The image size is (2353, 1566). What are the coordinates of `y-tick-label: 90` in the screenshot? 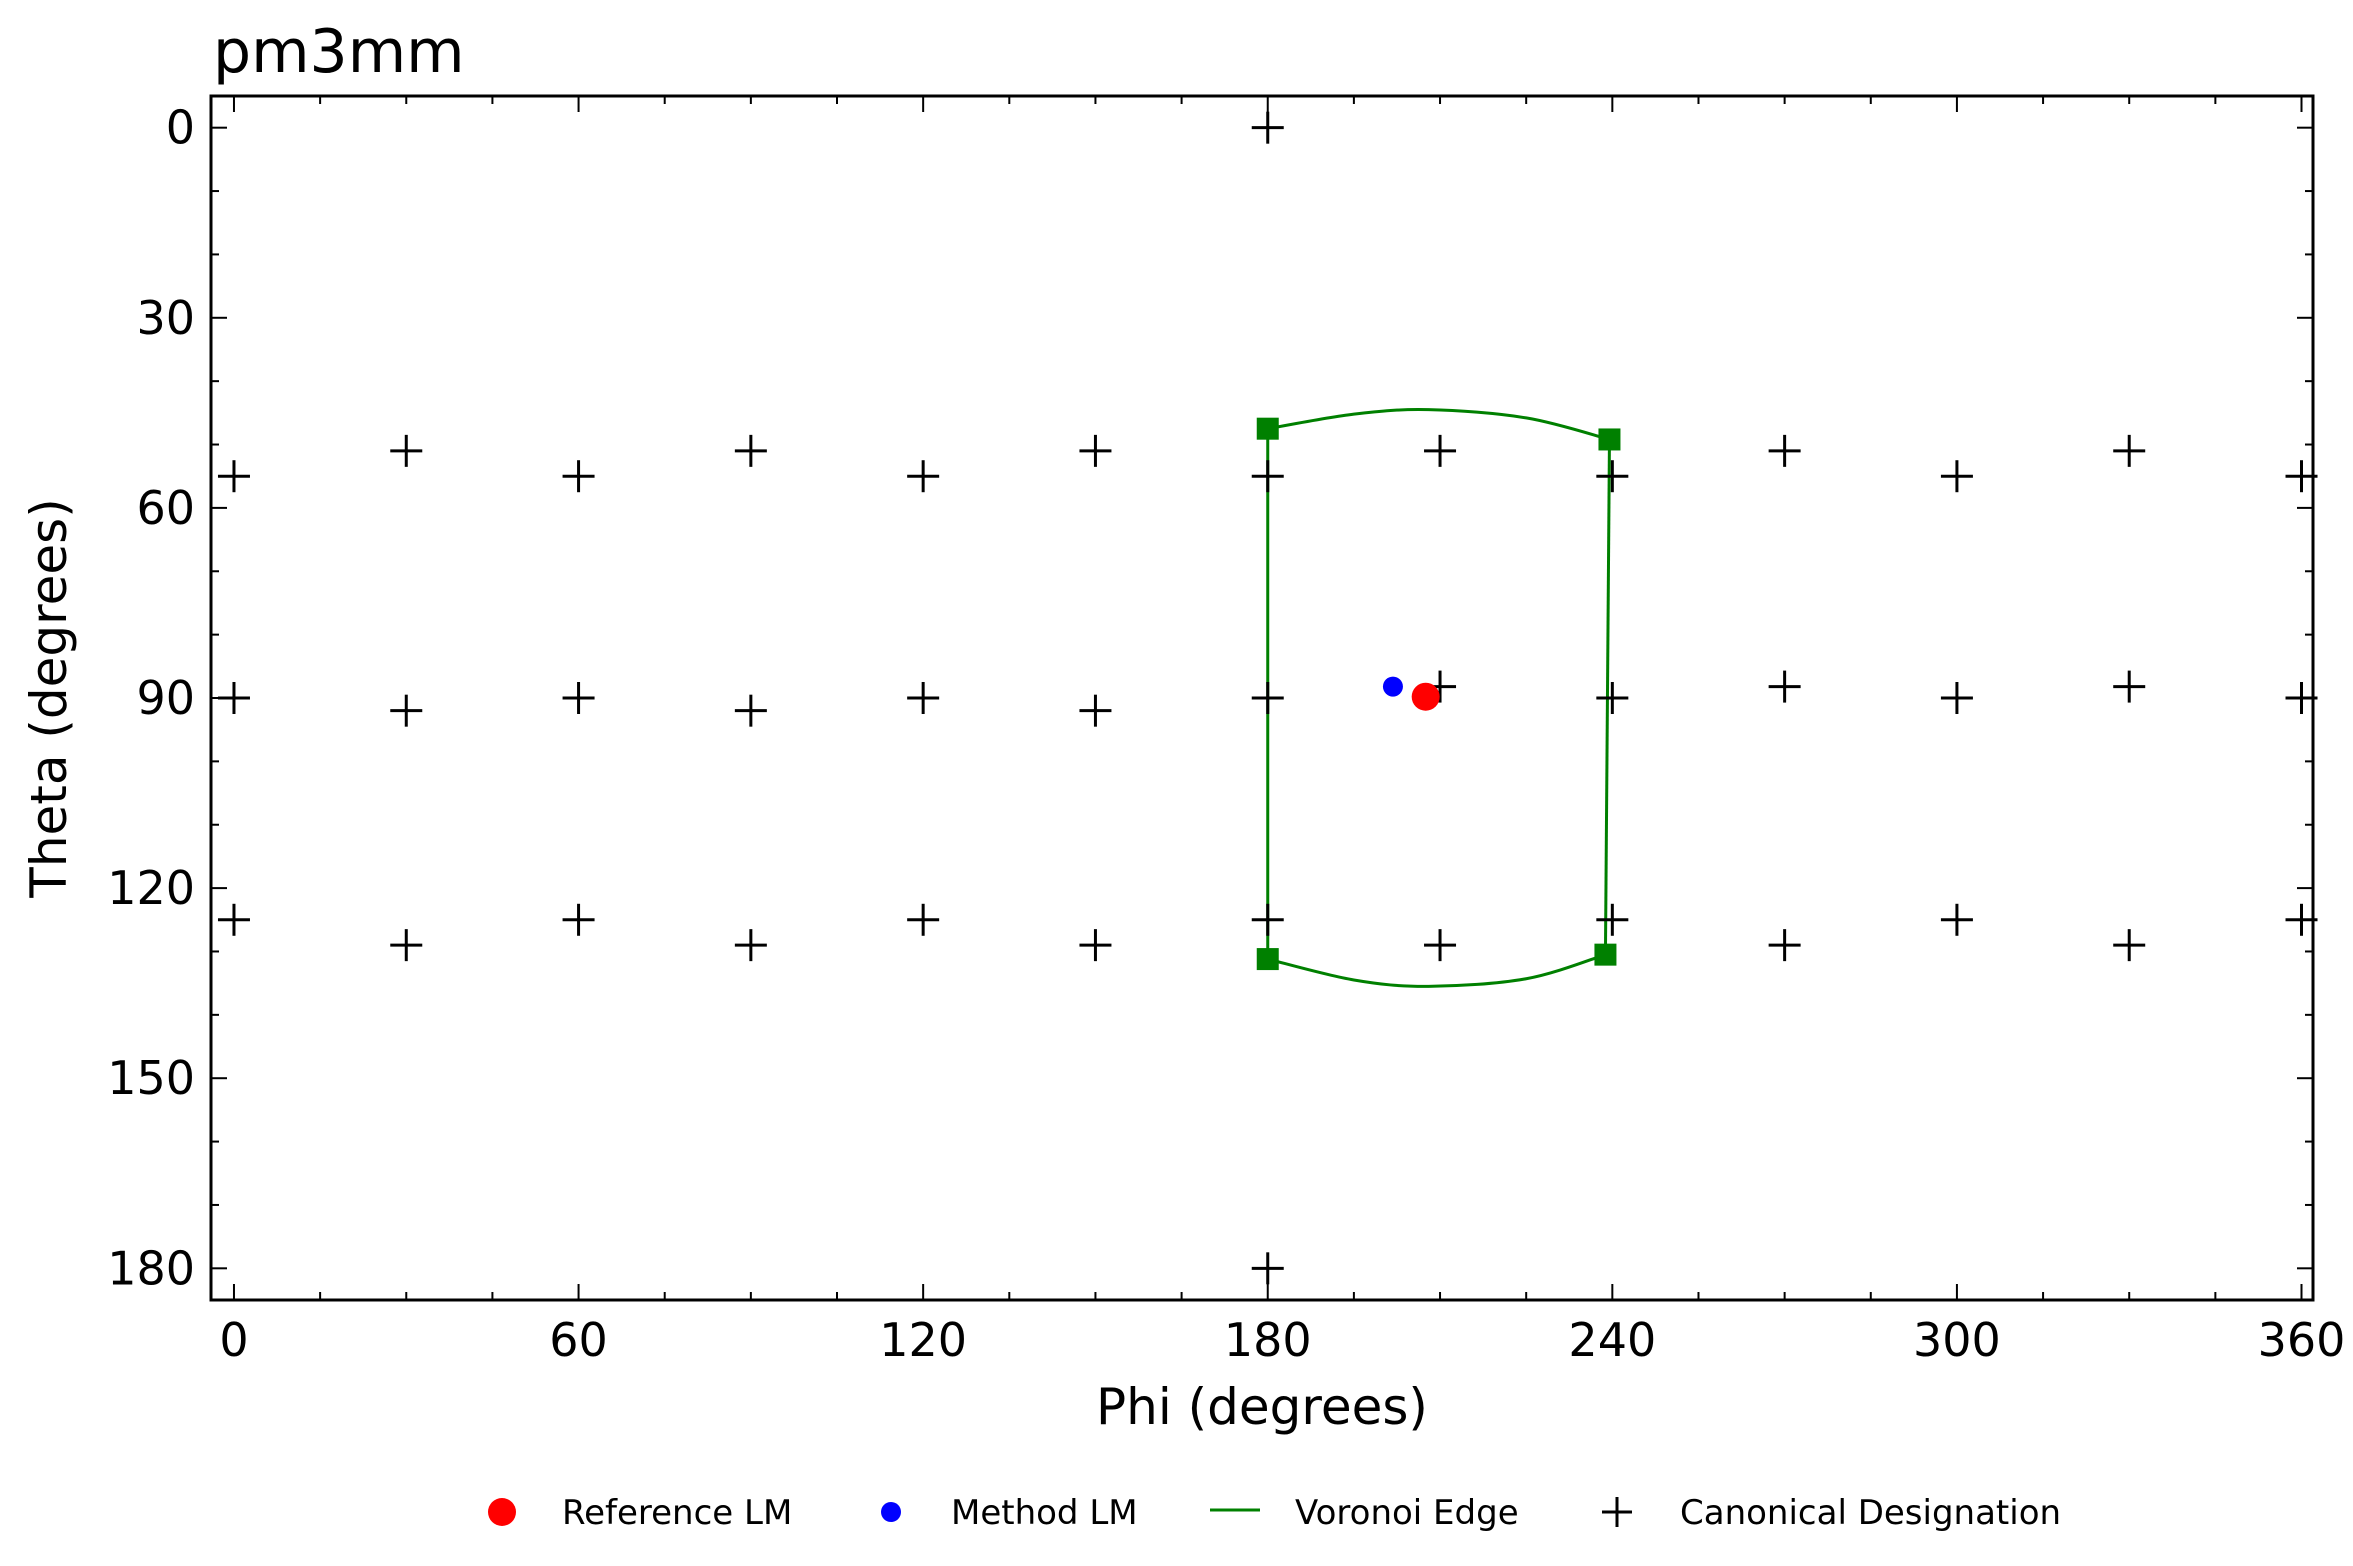 It's located at (165, 698).